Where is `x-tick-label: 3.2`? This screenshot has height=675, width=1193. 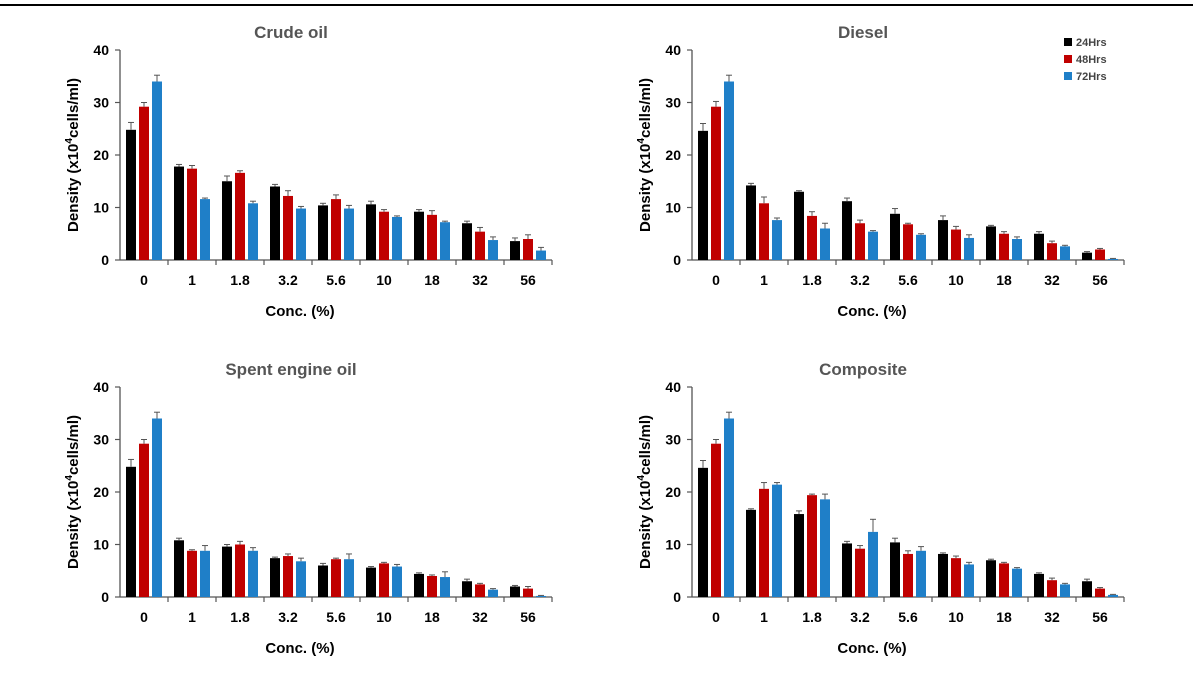 x-tick-label: 3.2 is located at coordinates (288, 617).